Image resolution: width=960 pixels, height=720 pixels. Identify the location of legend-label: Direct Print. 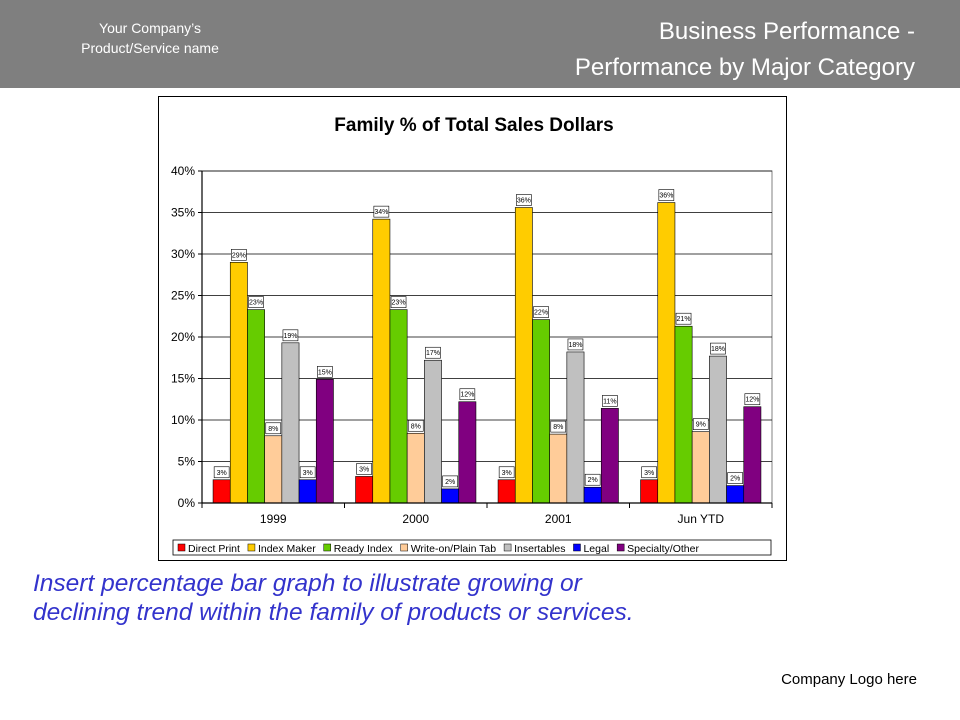
(214, 549).